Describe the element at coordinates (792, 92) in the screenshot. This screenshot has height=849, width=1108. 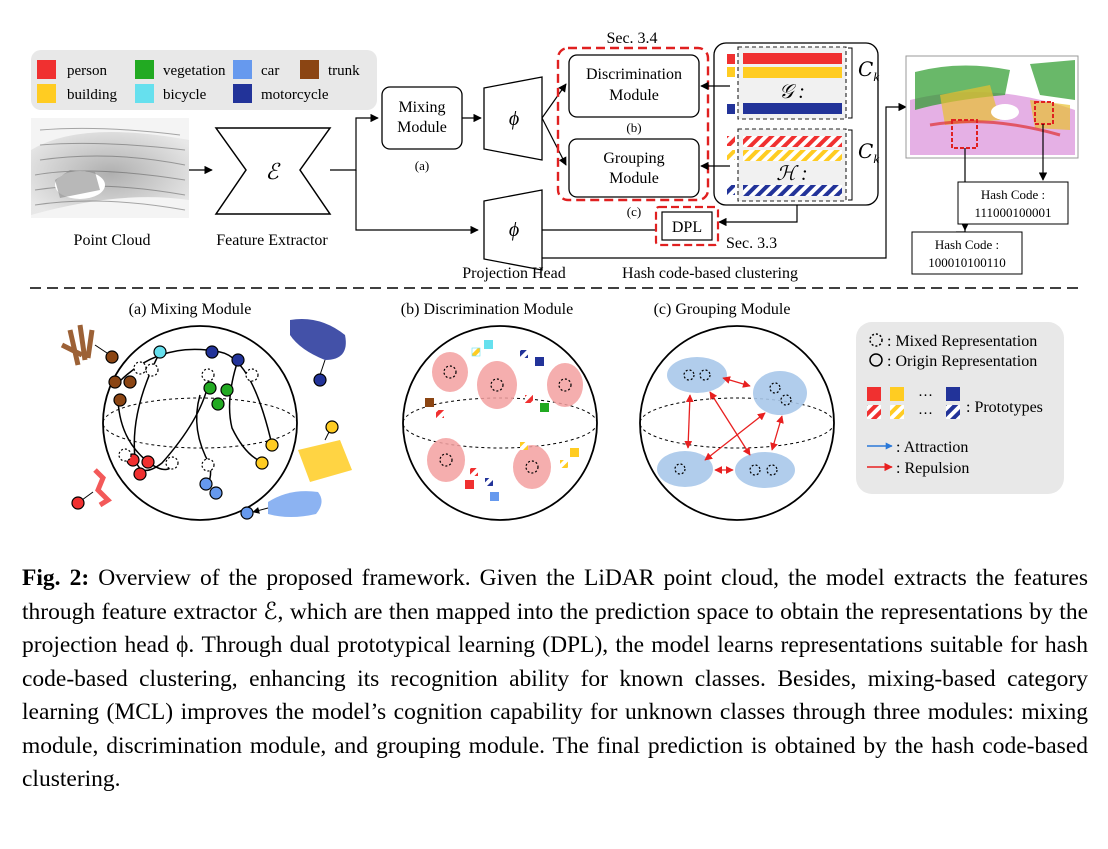
I see `g-symbol: 𝒢 :` at that location.